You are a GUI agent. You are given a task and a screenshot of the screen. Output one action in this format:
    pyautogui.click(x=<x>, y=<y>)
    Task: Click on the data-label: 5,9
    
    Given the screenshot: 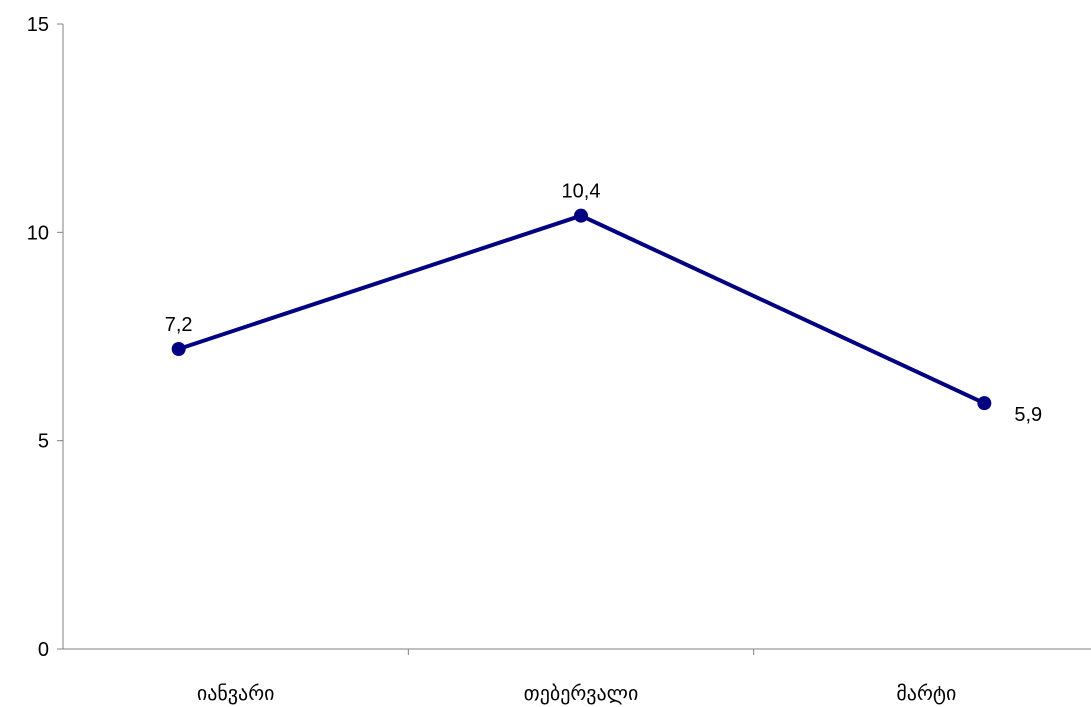 What is the action you would take?
    pyautogui.click(x=1028, y=415)
    